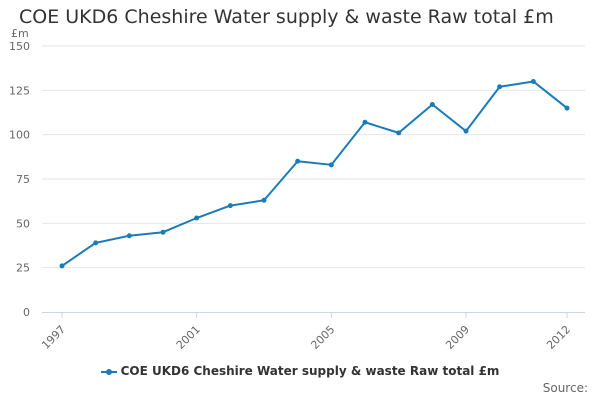  I want to click on x-axis-labels: 1997 2001 2005 2009 2012, so click(306, 337).